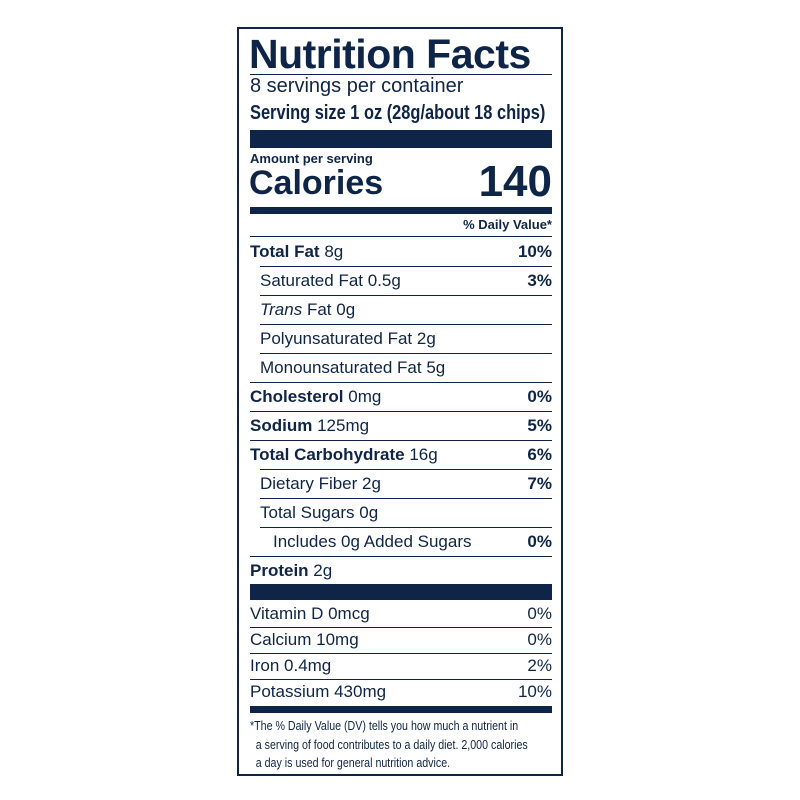 Image resolution: width=800 pixels, height=800 pixels. Describe the element at coordinates (341, 367) in the screenshot. I see `nutrient-label: Monounsaturated Fat` at that location.